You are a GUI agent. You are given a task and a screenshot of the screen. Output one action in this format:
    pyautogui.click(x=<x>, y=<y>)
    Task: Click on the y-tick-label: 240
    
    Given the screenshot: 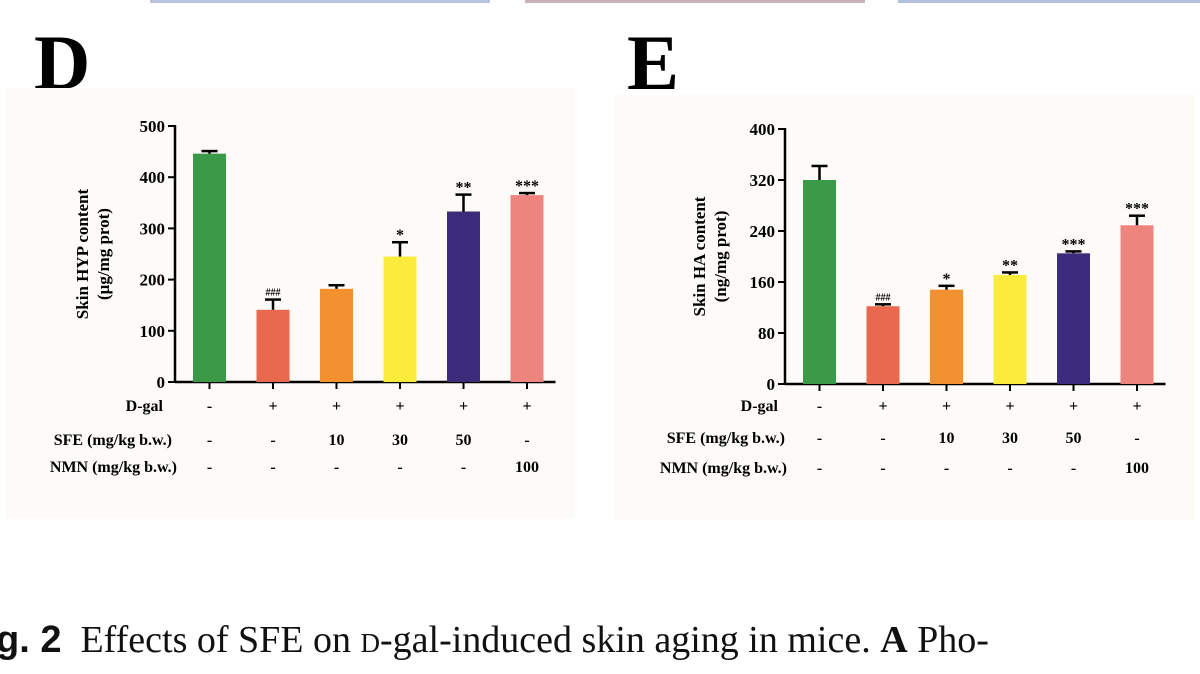 What is the action you would take?
    pyautogui.click(x=763, y=231)
    